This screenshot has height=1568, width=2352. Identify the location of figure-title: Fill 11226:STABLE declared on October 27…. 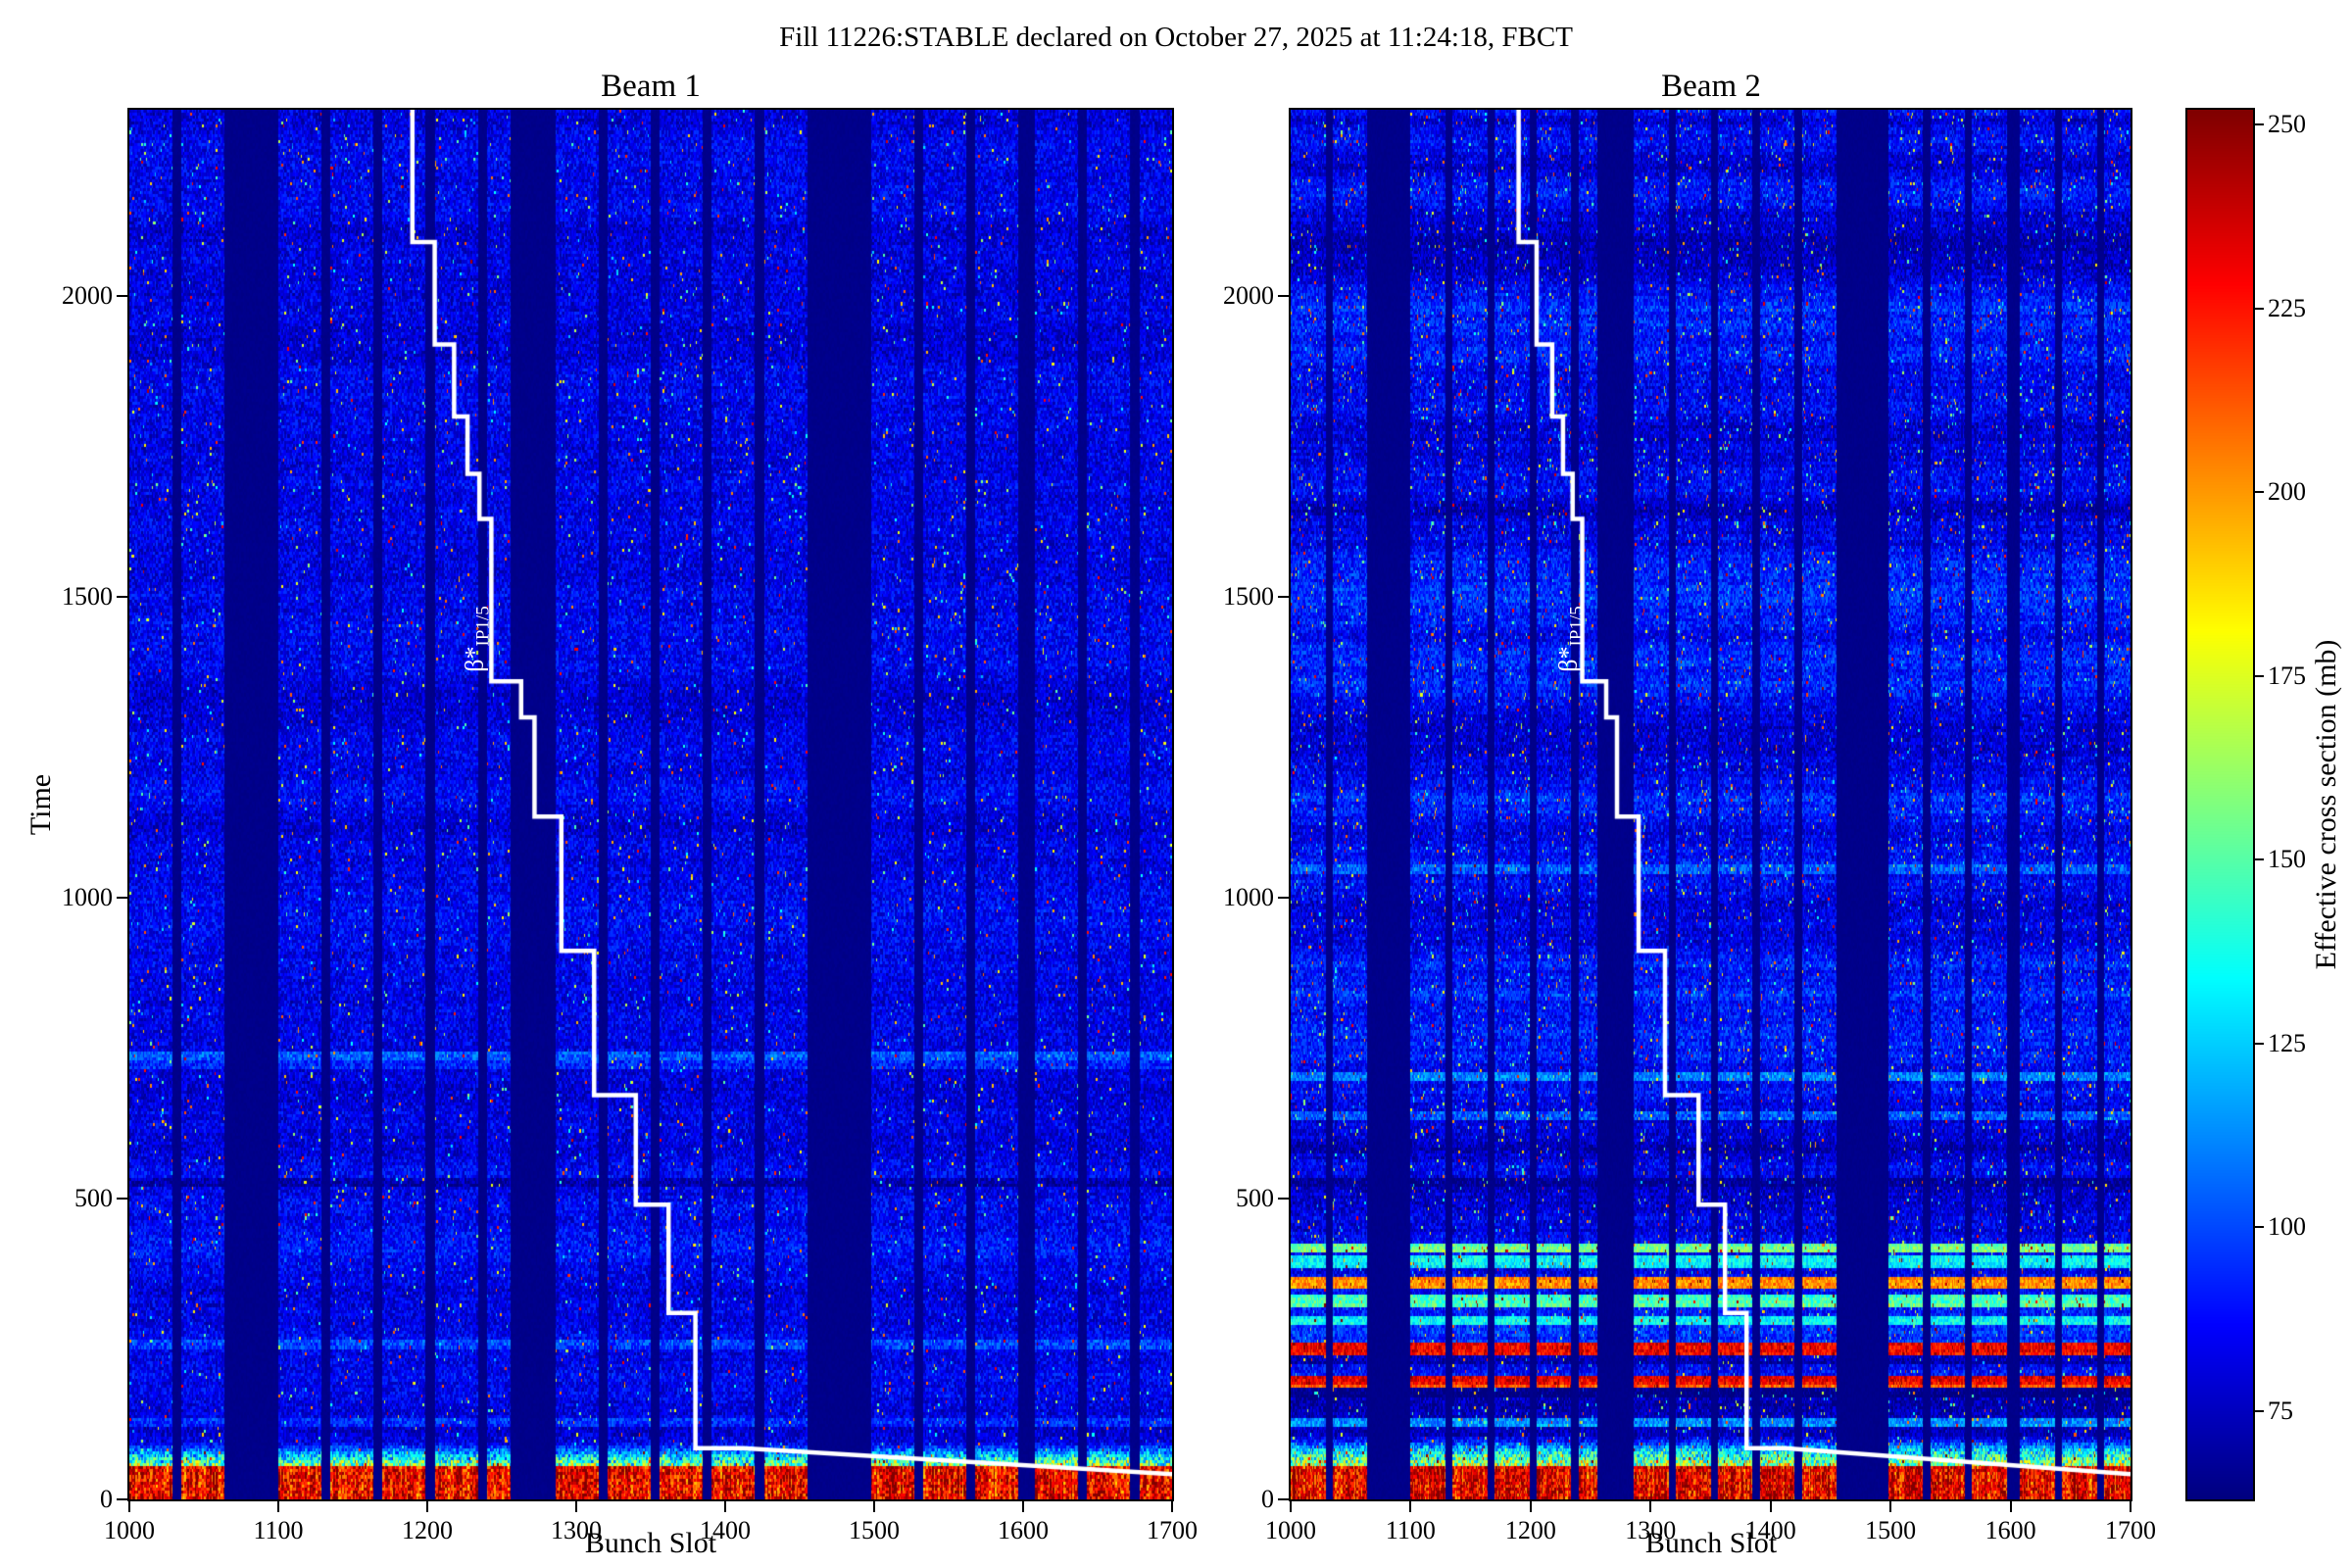
(1176, 37).